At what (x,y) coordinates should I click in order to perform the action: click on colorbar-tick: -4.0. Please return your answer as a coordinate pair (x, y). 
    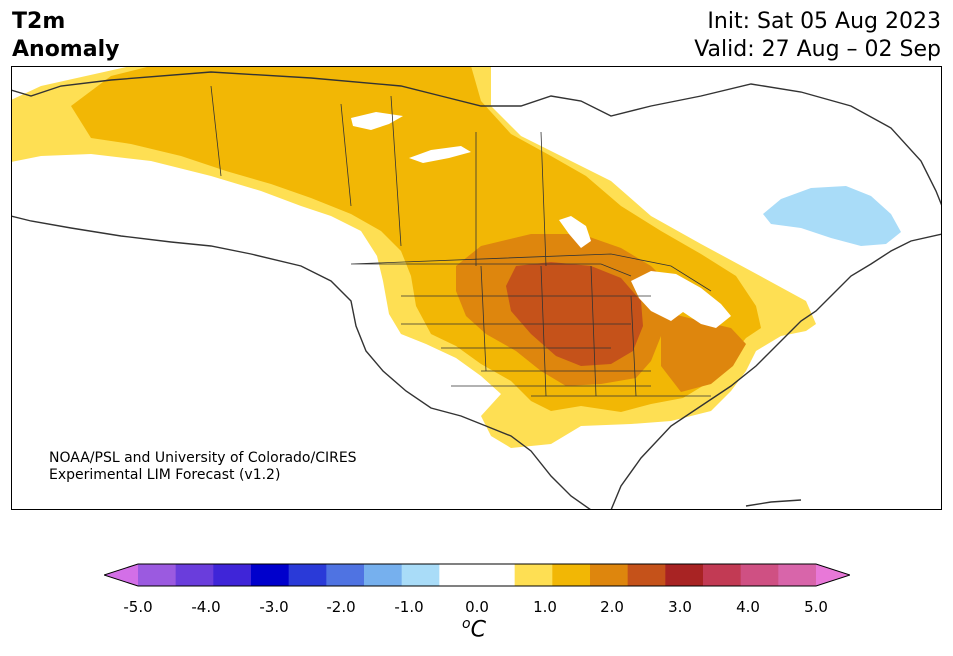
    Looking at the image, I should click on (206, 607).